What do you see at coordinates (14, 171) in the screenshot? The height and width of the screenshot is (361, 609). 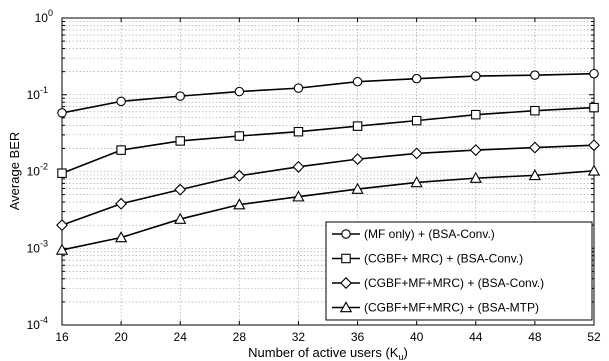 I see `y-axis-title: Average BER` at bounding box center [14, 171].